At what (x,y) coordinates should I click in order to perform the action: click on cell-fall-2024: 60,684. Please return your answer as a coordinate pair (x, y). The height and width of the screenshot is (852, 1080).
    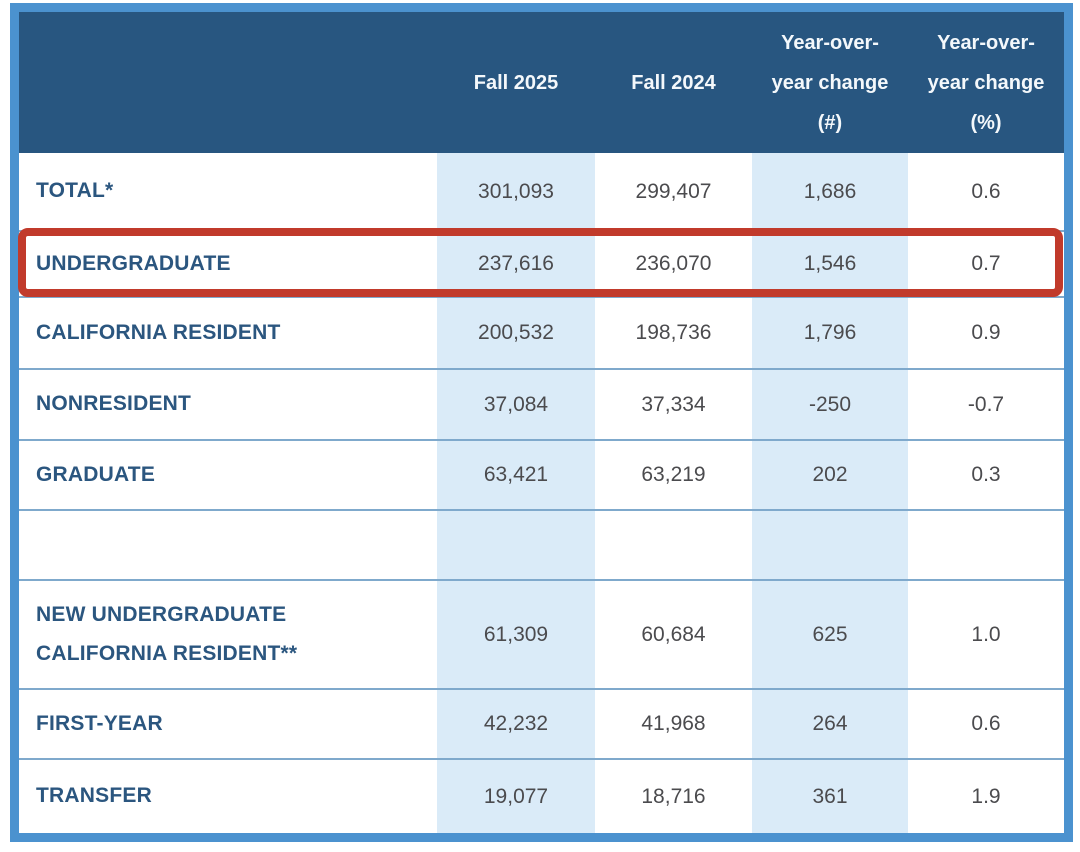
    Looking at the image, I should click on (673, 634).